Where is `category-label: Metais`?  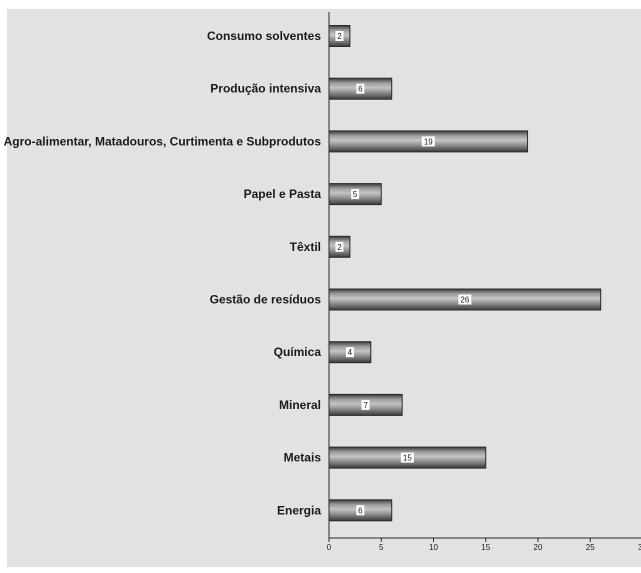 category-label: Metais is located at coordinates (303, 458).